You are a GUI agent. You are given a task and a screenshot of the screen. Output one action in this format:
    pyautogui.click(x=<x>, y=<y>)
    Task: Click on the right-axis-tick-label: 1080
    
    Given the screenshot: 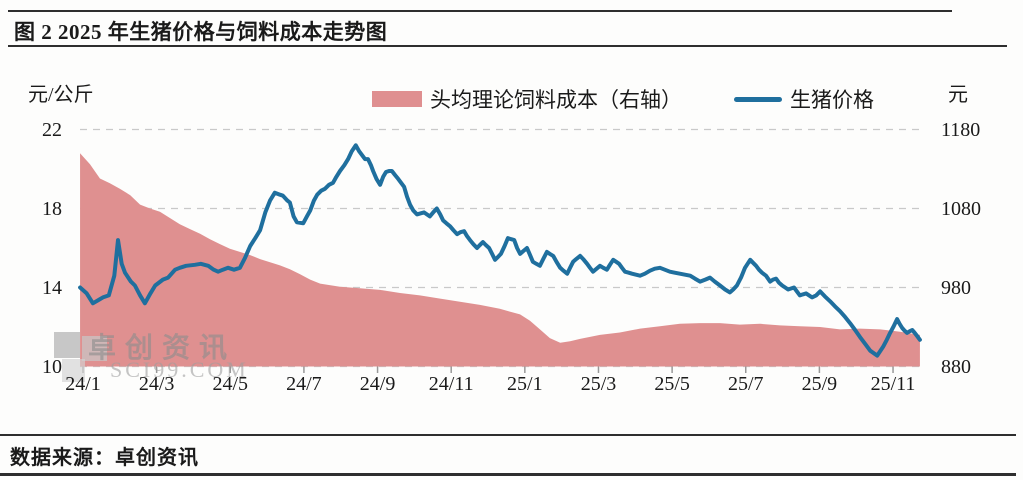 What is the action you would take?
    pyautogui.click(x=961, y=208)
    